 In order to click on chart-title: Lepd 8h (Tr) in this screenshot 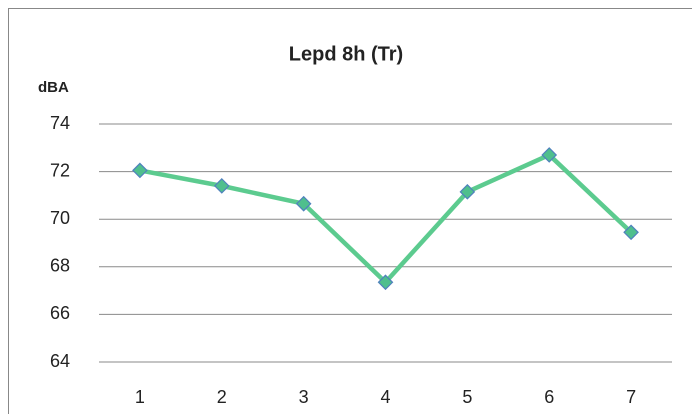, I will do `click(346, 54)`.